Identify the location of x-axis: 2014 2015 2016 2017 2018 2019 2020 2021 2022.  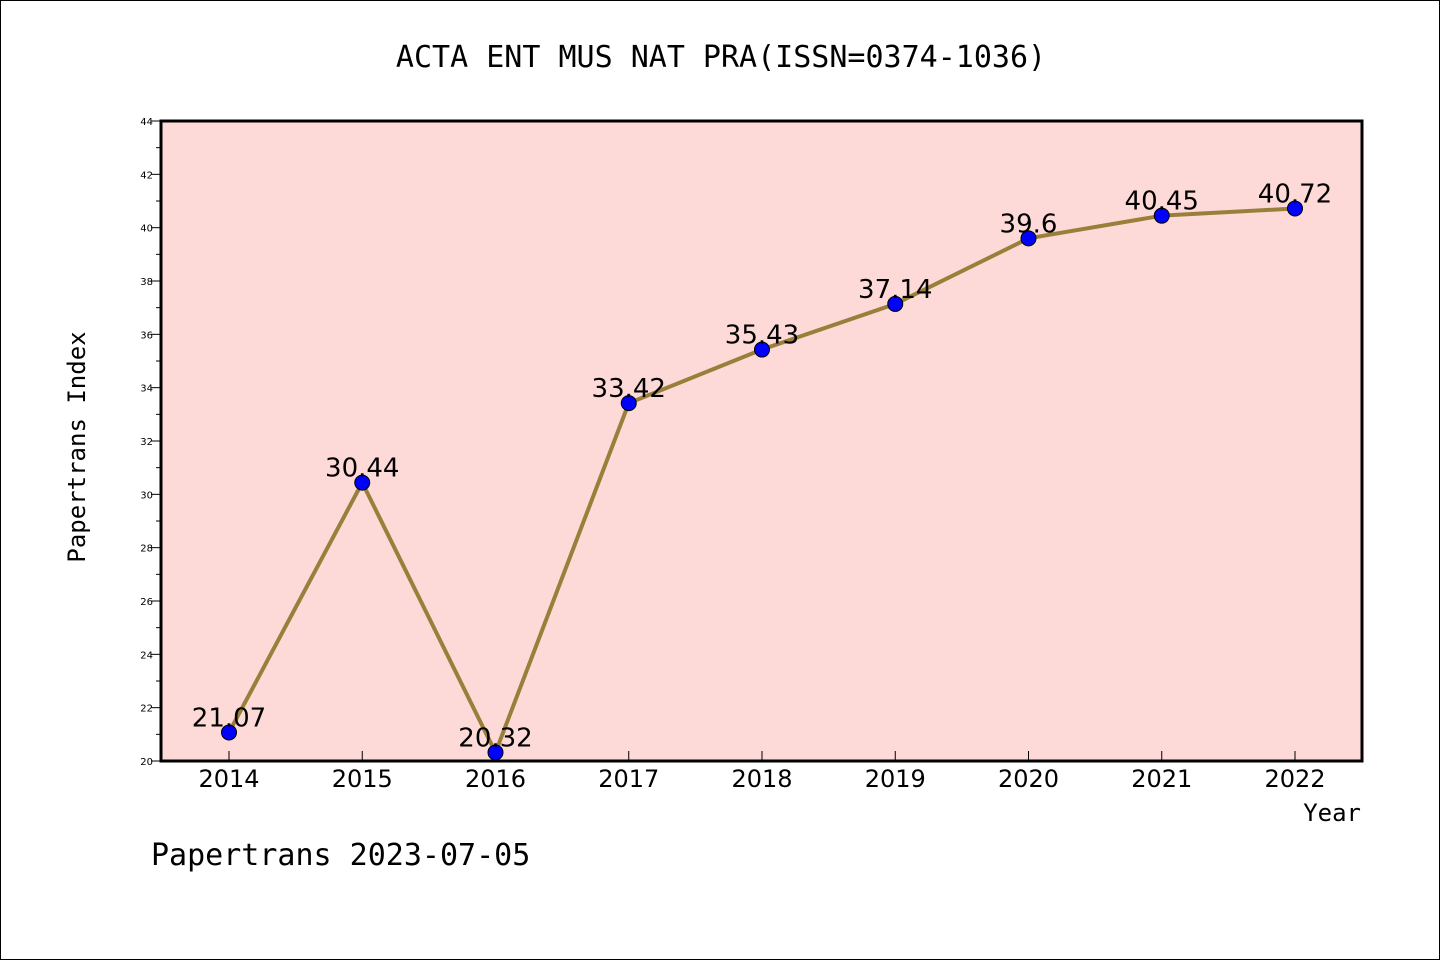
(762, 772).